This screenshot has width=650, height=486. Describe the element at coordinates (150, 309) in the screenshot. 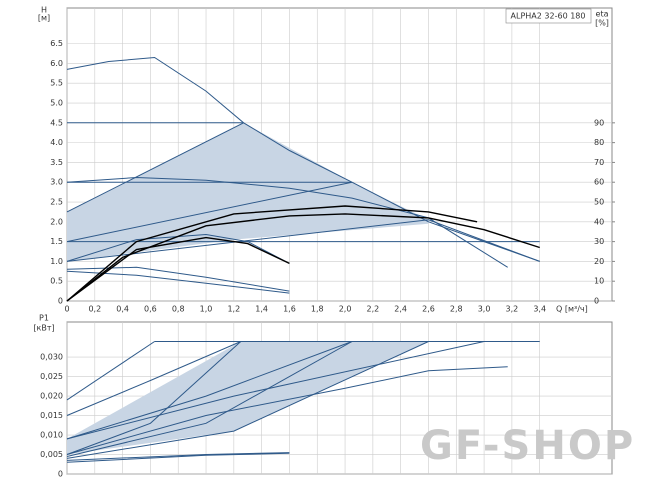

I see `x-tick-label: 0,6` at that location.